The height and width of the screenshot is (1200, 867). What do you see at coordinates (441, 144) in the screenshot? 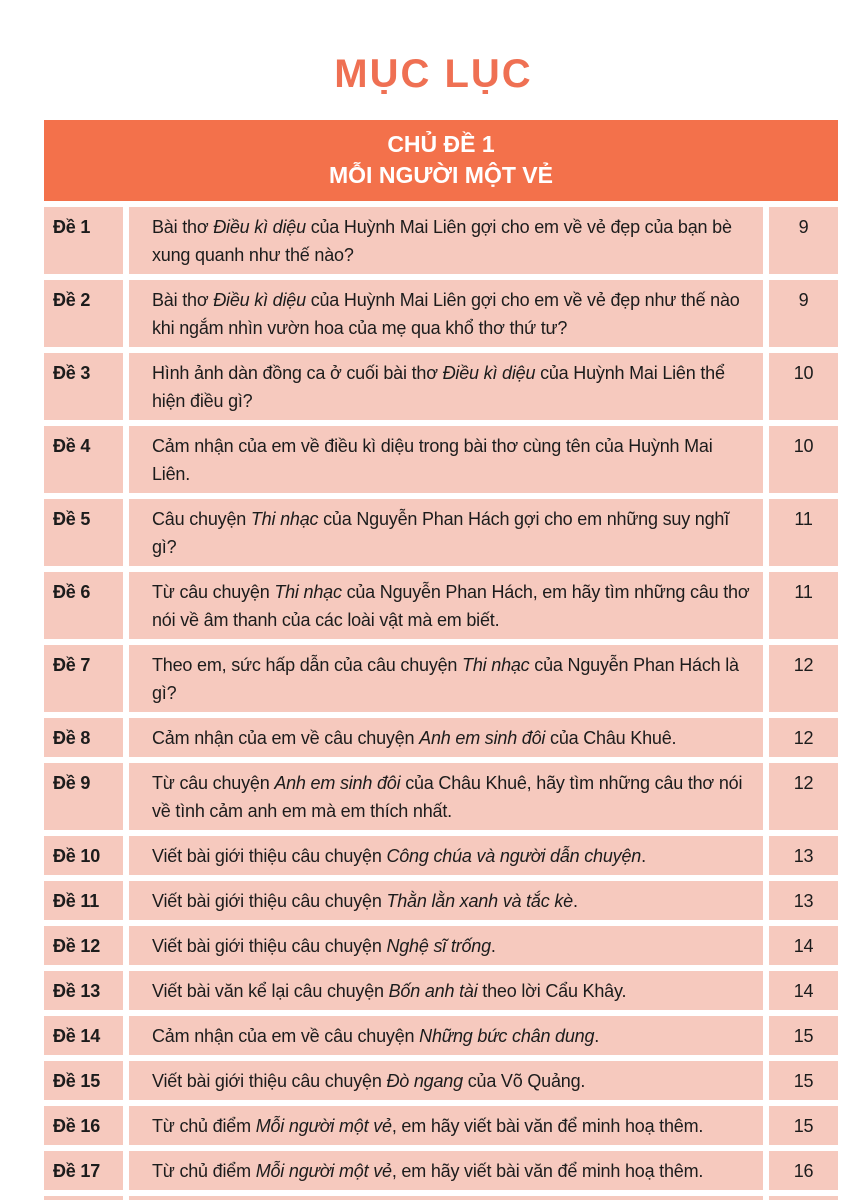
I see `chapter-number: CHỦ ĐỀ 1` at bounding box center [441, 144].